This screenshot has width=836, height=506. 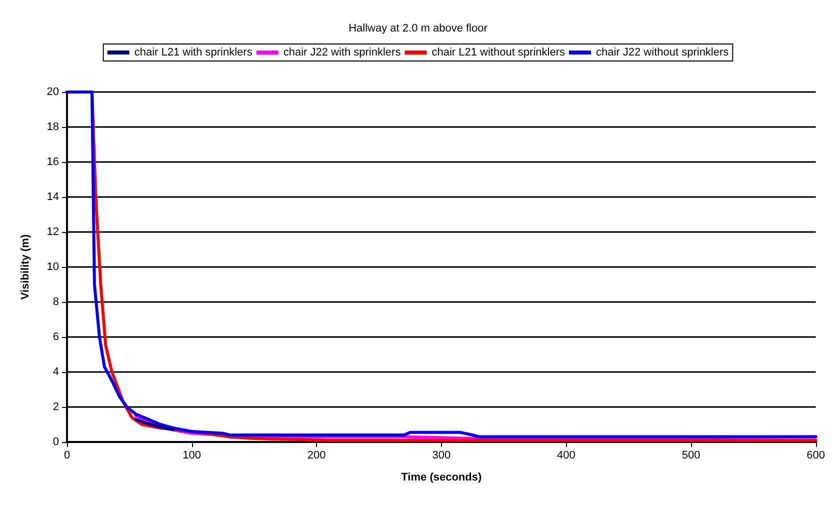 I want to click on legend-label: chair J22 without sprinklers, so click(x=663, y=52).